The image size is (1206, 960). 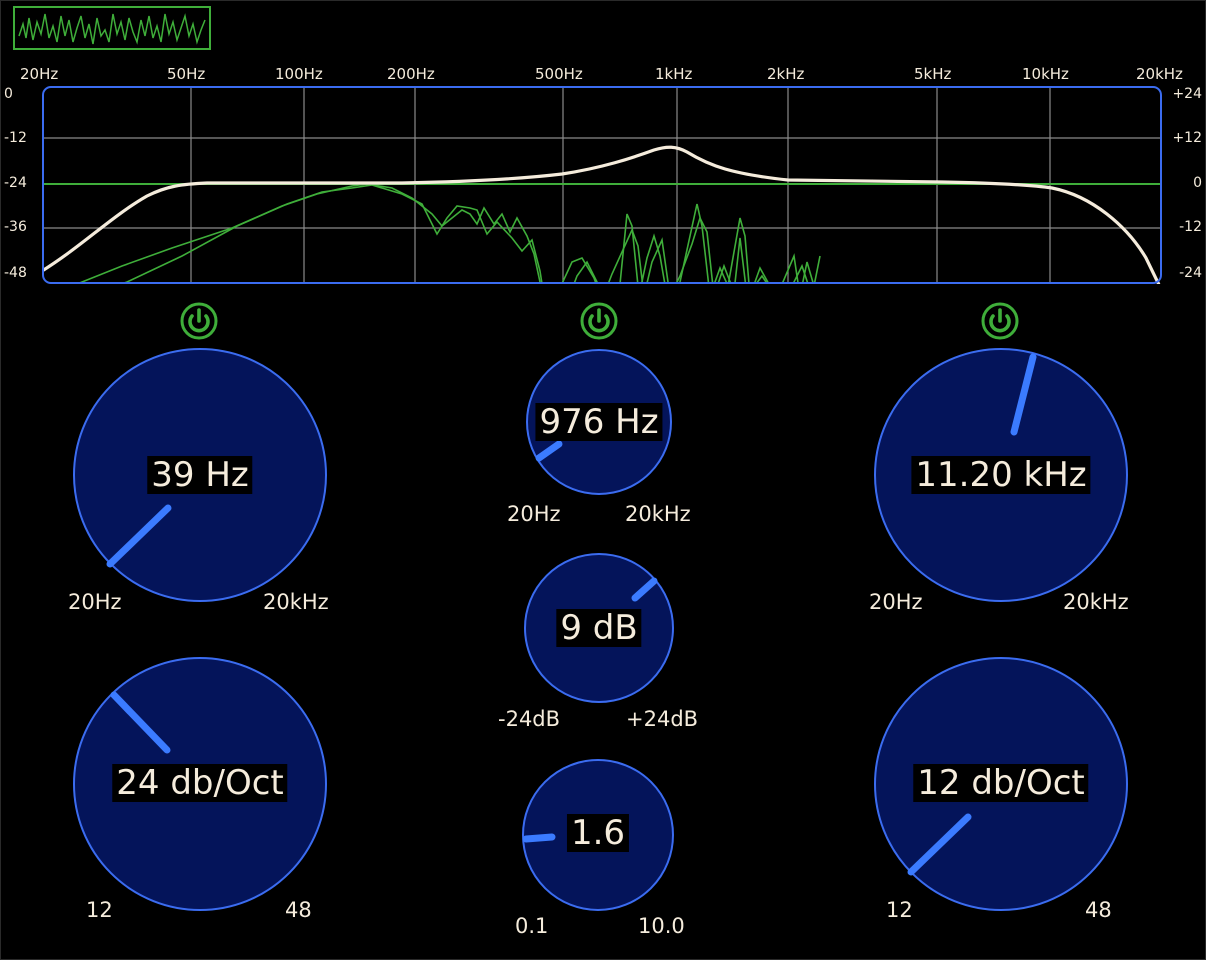 What do you see at coordinates (674, 74) in the screenshot?
I see `freq-label-1khz: 1kHz` at bounding box center [674, 74].